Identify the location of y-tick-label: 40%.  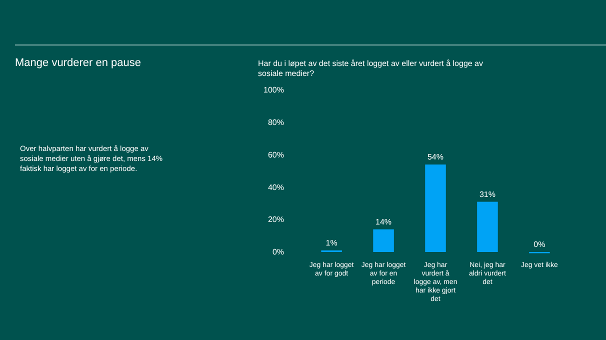
(276, 187).